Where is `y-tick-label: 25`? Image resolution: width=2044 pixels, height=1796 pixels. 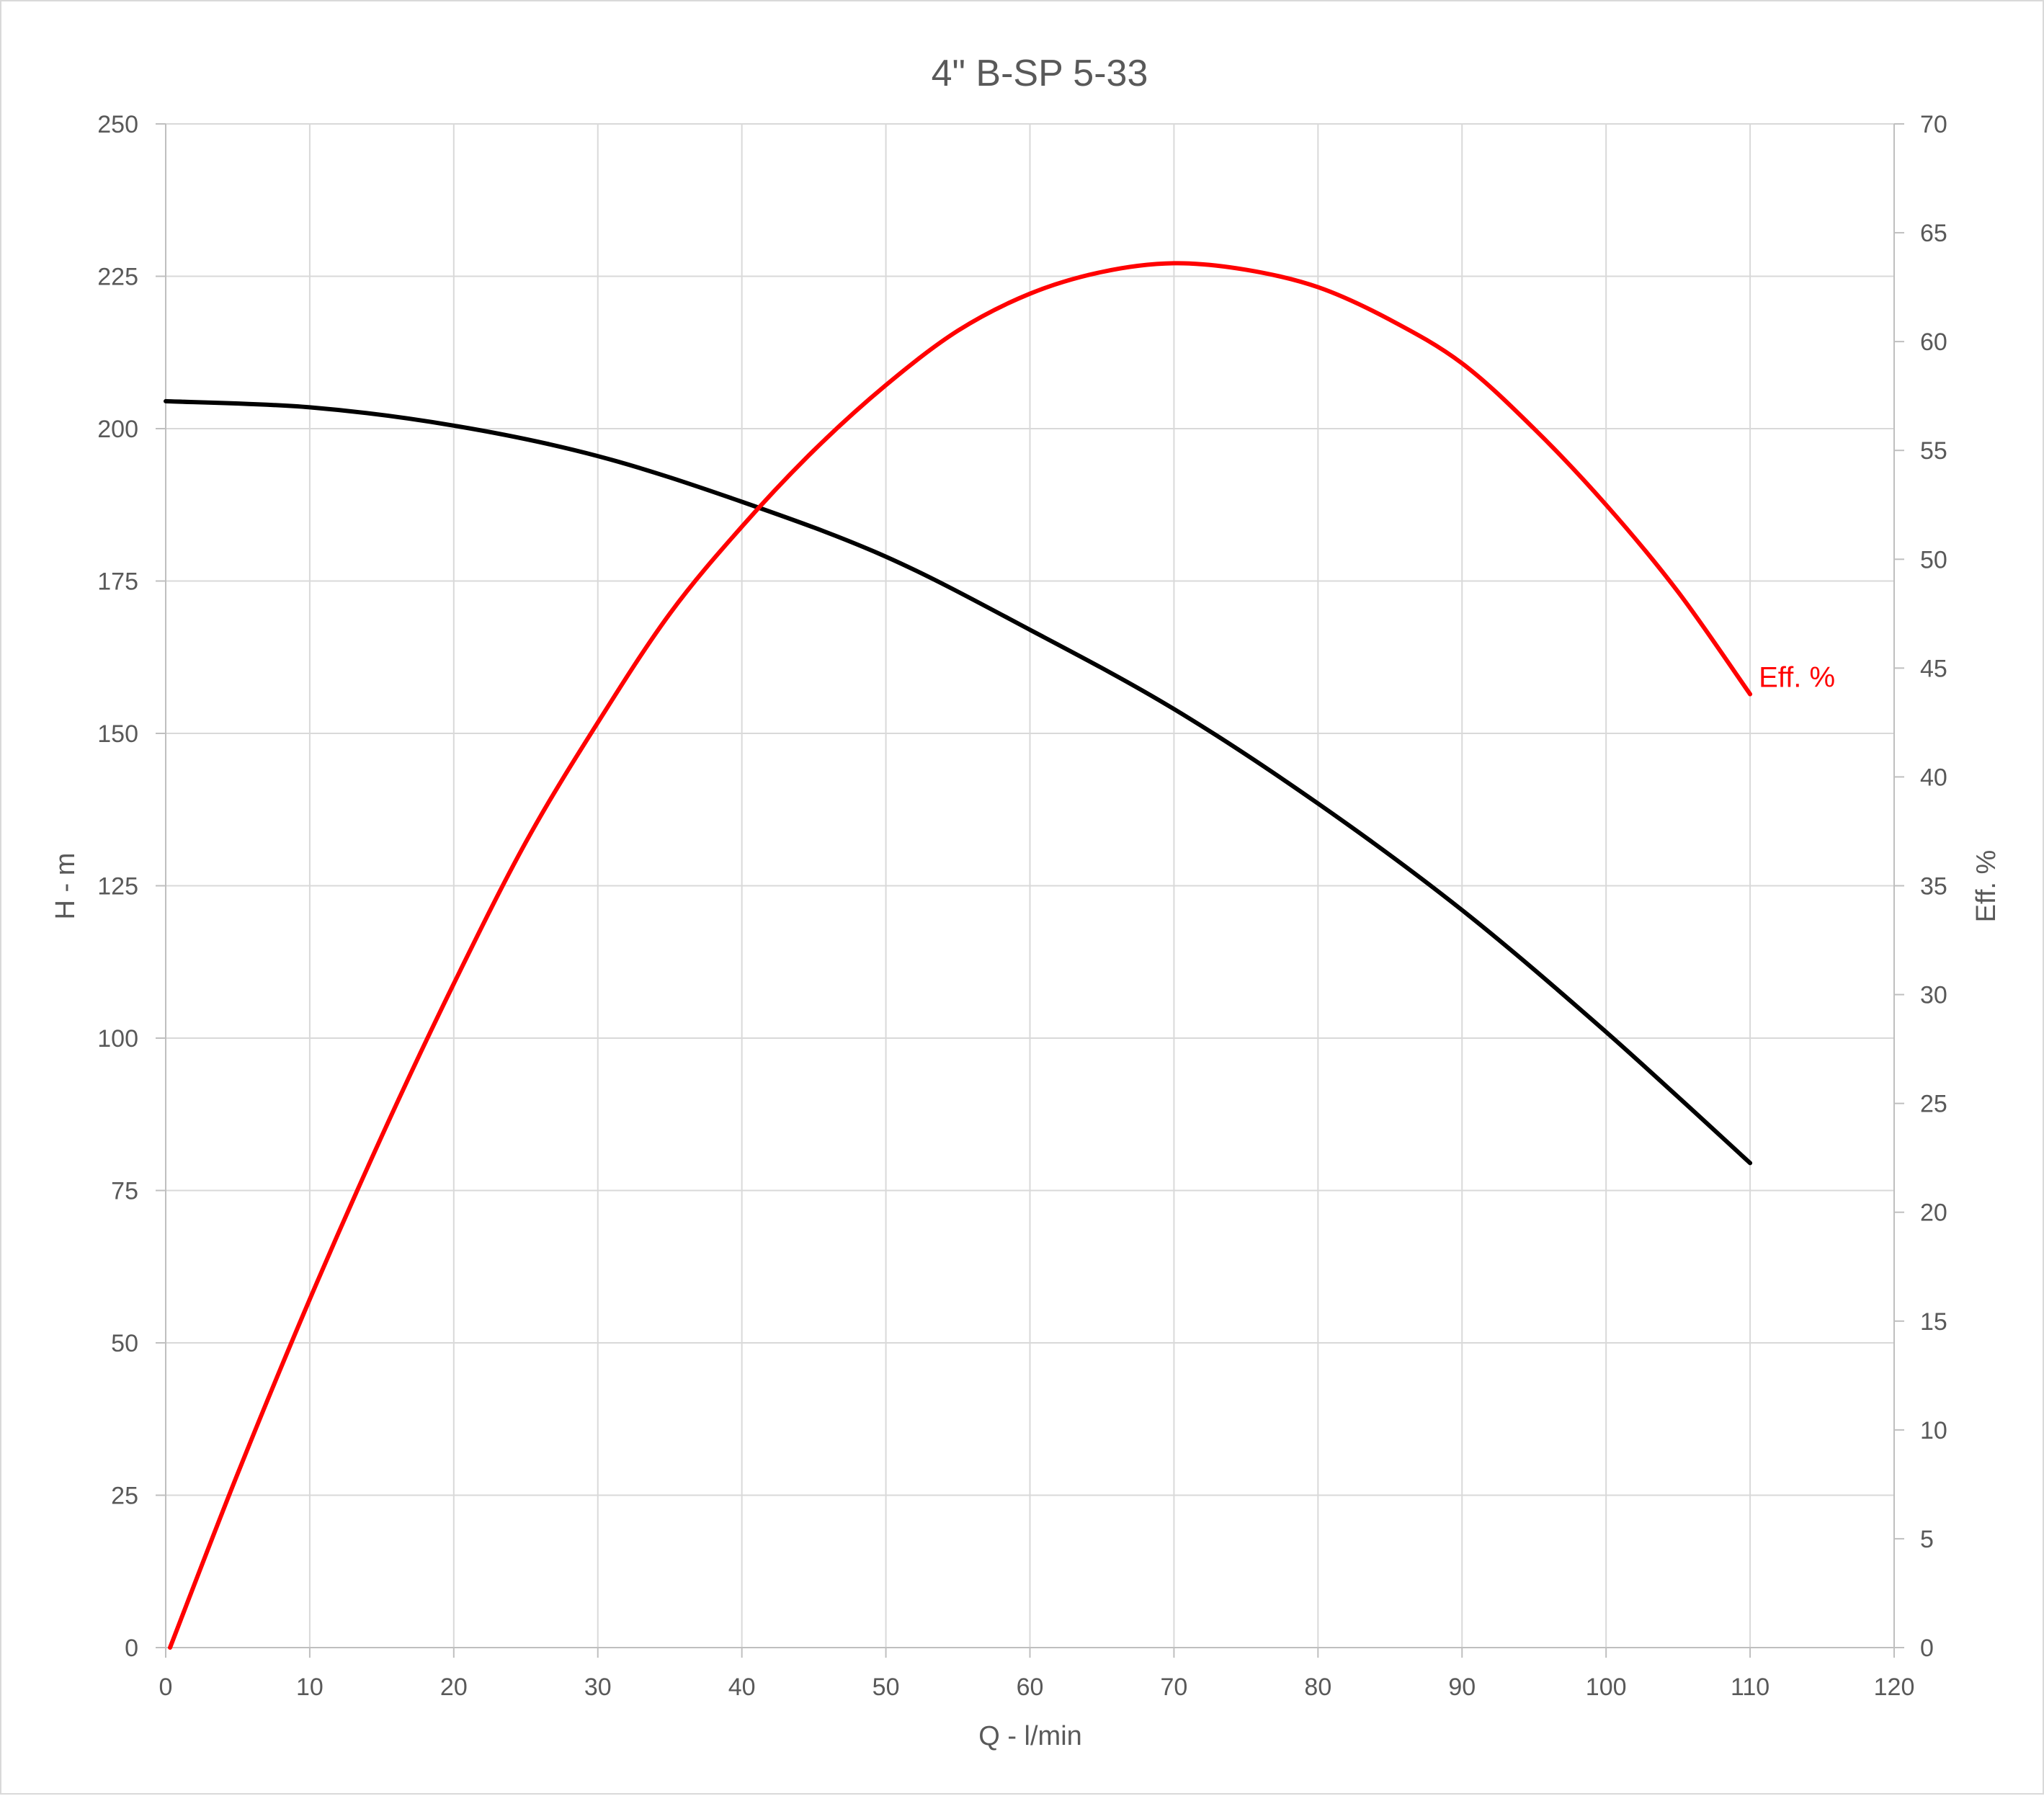
y-tick-label: 25 is located at coordinates (125, 1496).